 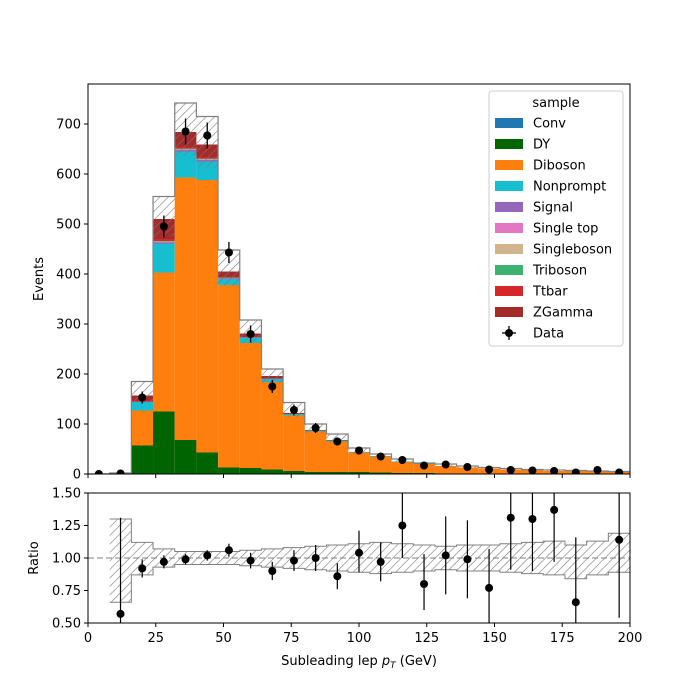 What do you see at coordinates (291, 638) in the screenshot?
I see `x-tick-label: 75` at bounding box center [291, 638].